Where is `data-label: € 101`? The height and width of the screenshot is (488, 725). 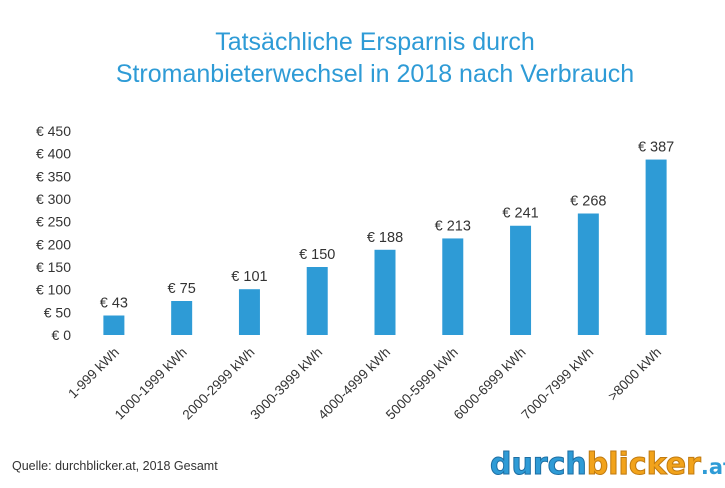 data-label: € 101 is located at coordinates (249, 277).